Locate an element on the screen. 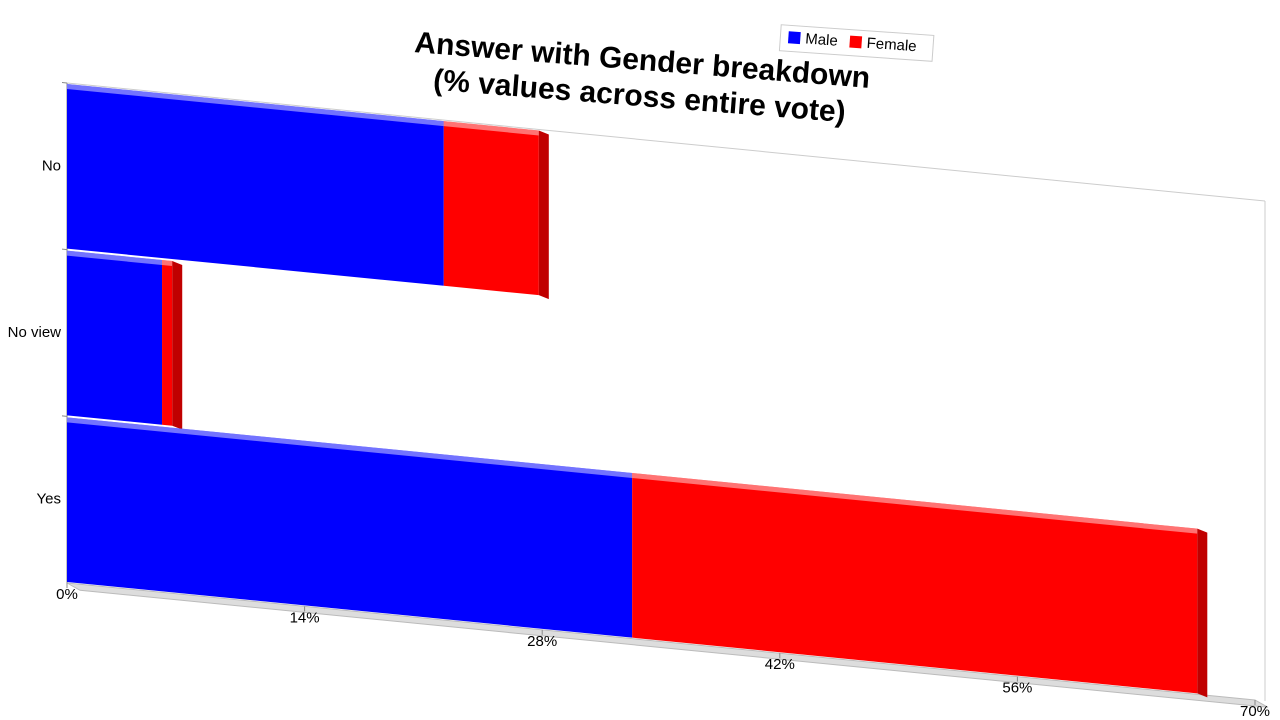  y-tick-label: No is located at coordinates (51, 165).